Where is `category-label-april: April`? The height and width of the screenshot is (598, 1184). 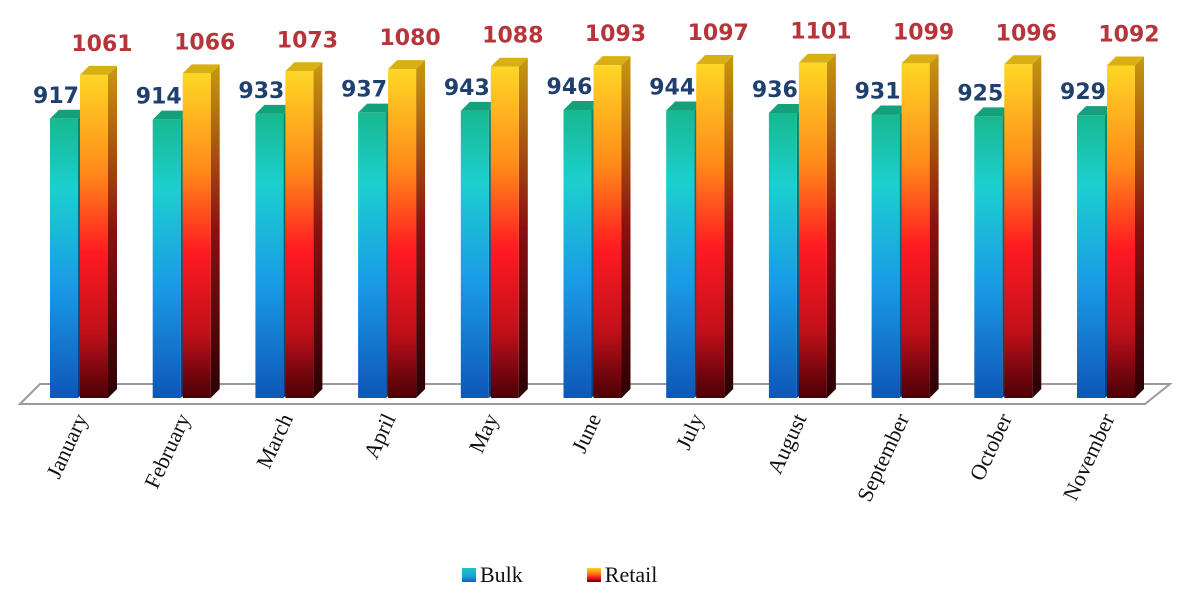
category-label-april: April is located at coordinates (379, 436).